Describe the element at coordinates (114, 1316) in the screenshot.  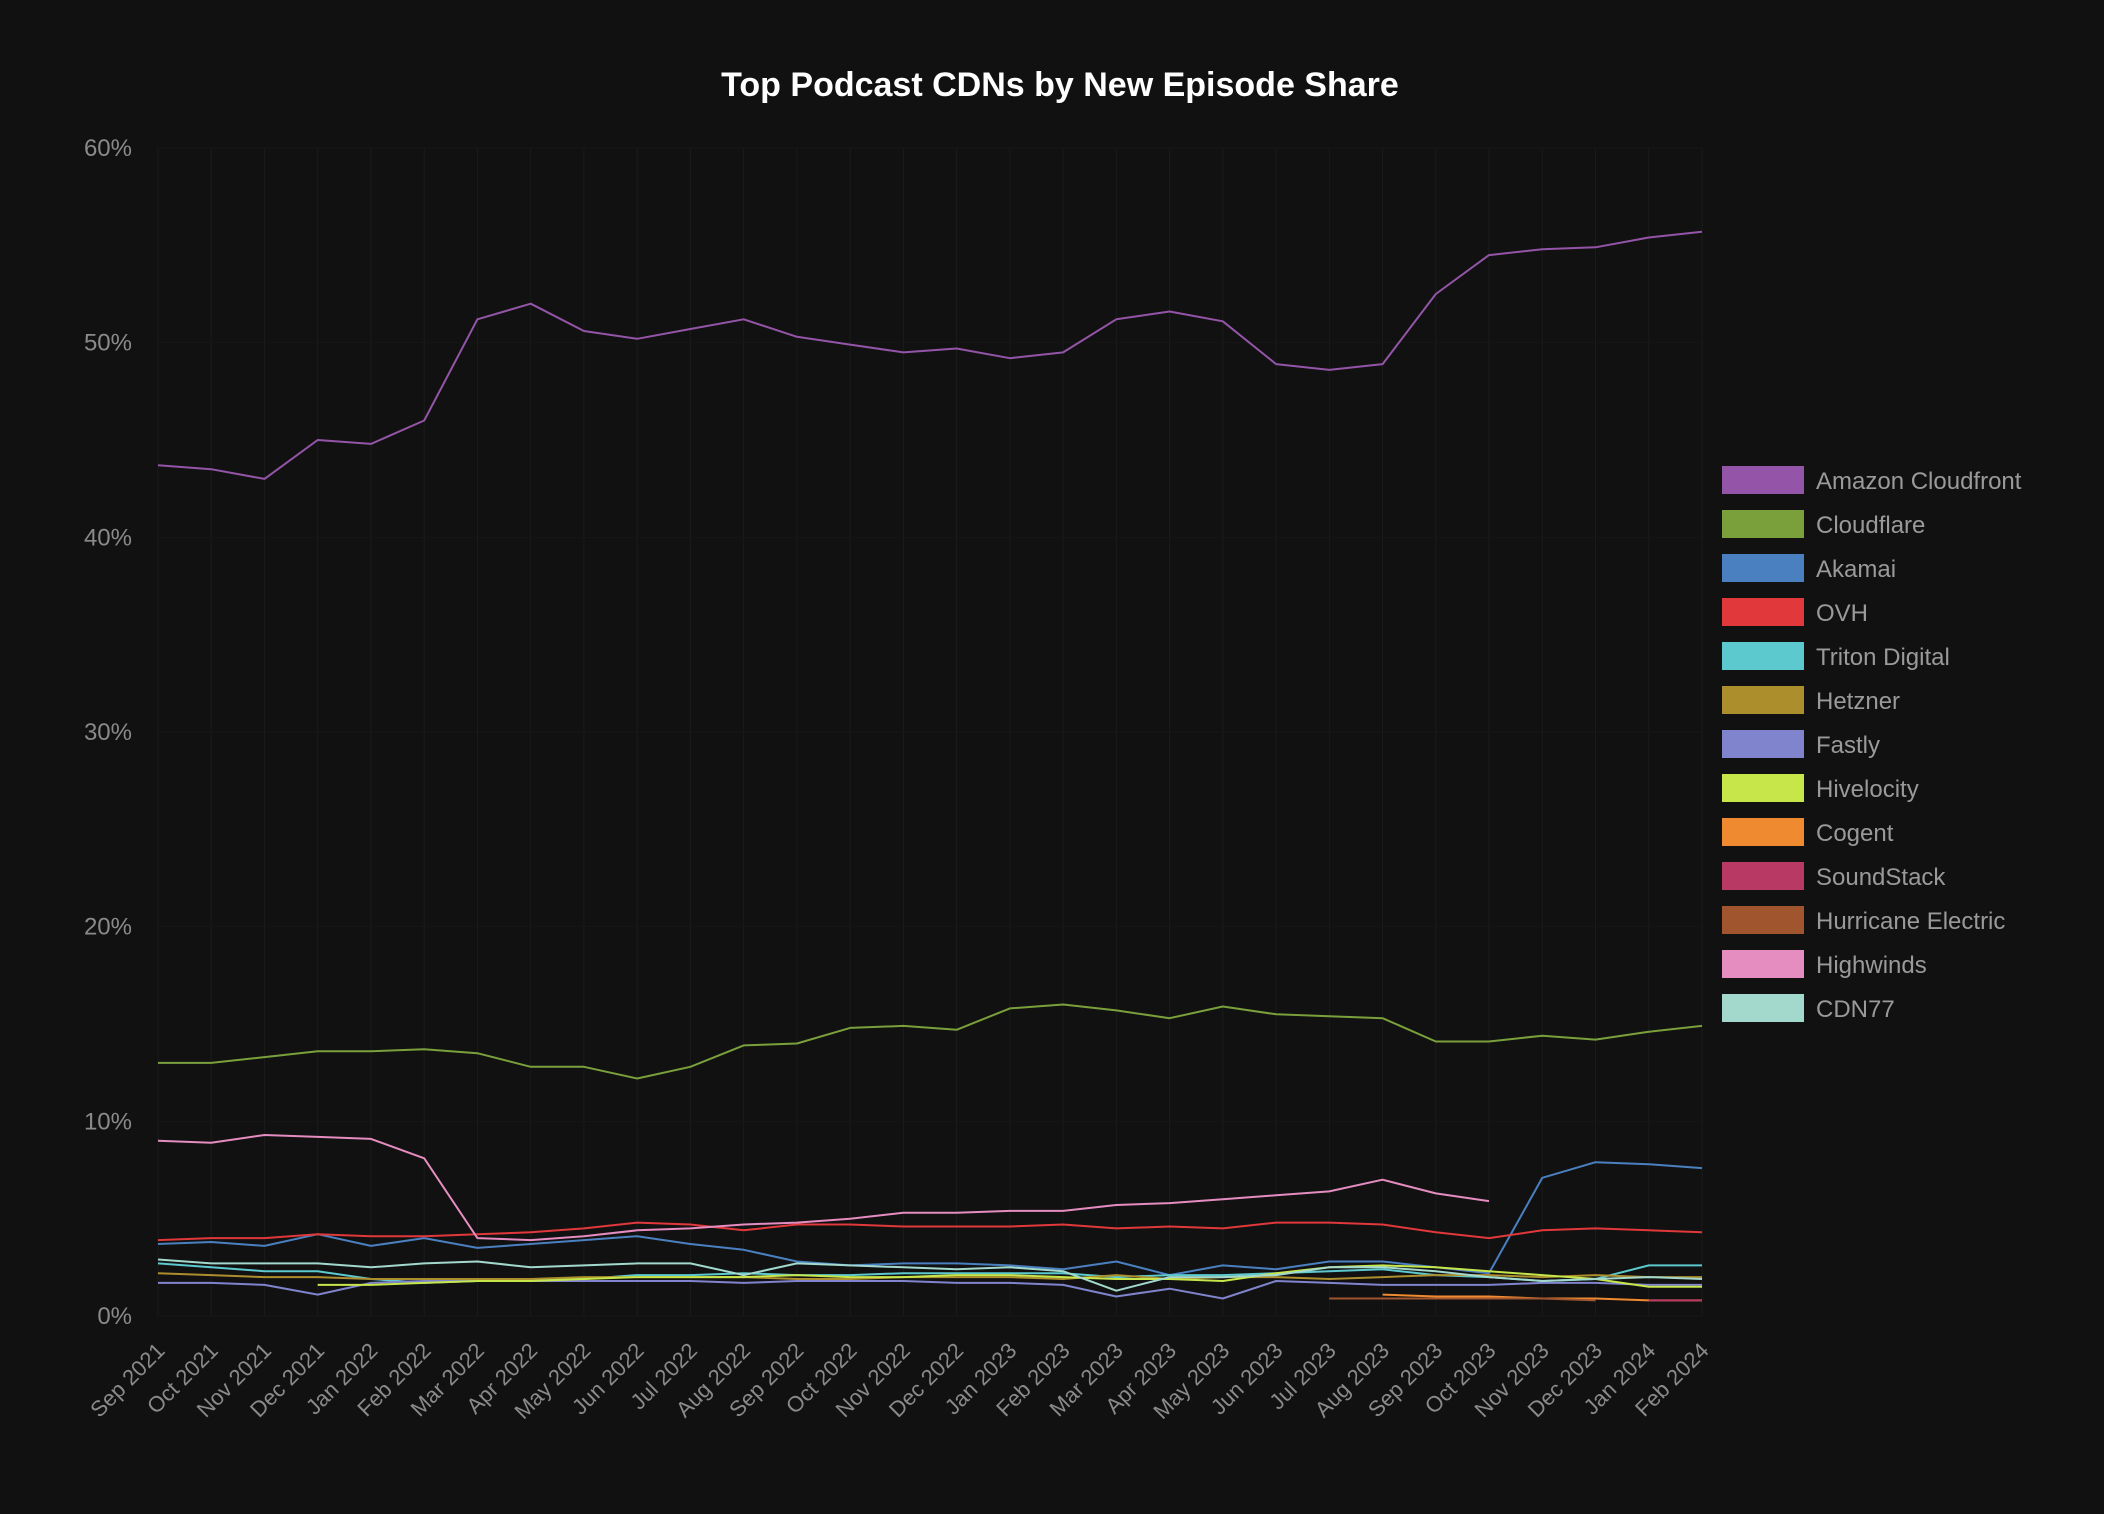
I see `y-tick-label: 0%` at that location.